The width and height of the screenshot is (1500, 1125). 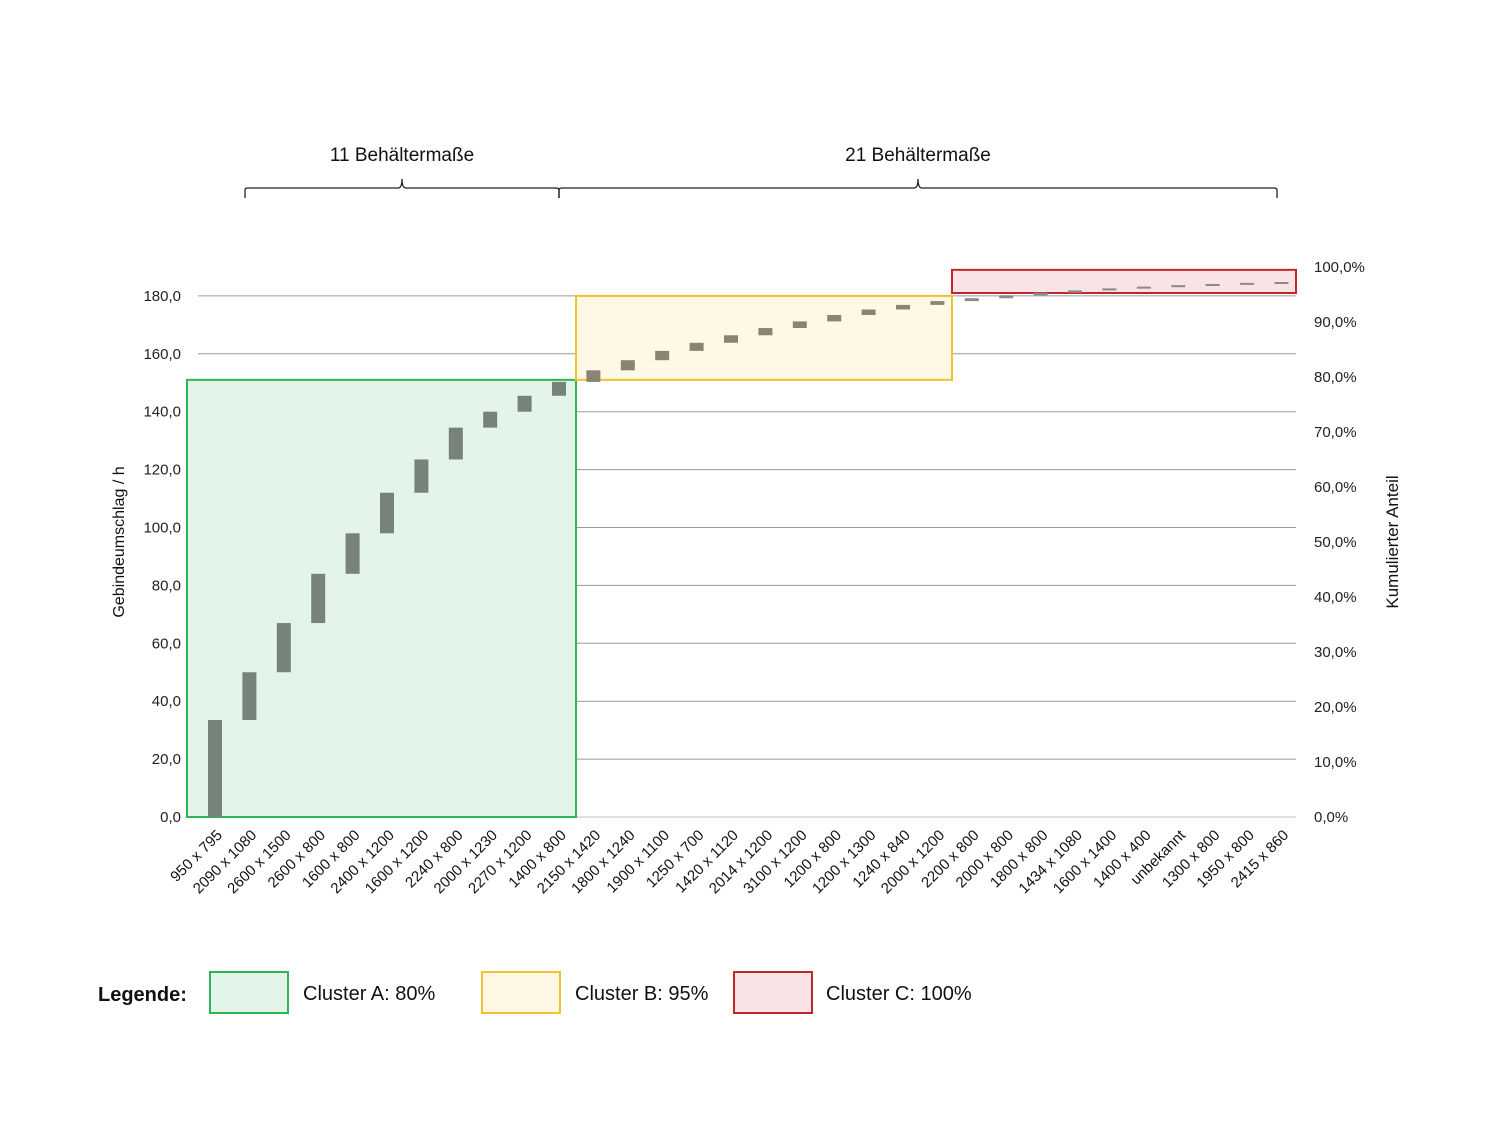 I want to click on brace-label: 11 Behältermaße, so click(x=402, y=155).